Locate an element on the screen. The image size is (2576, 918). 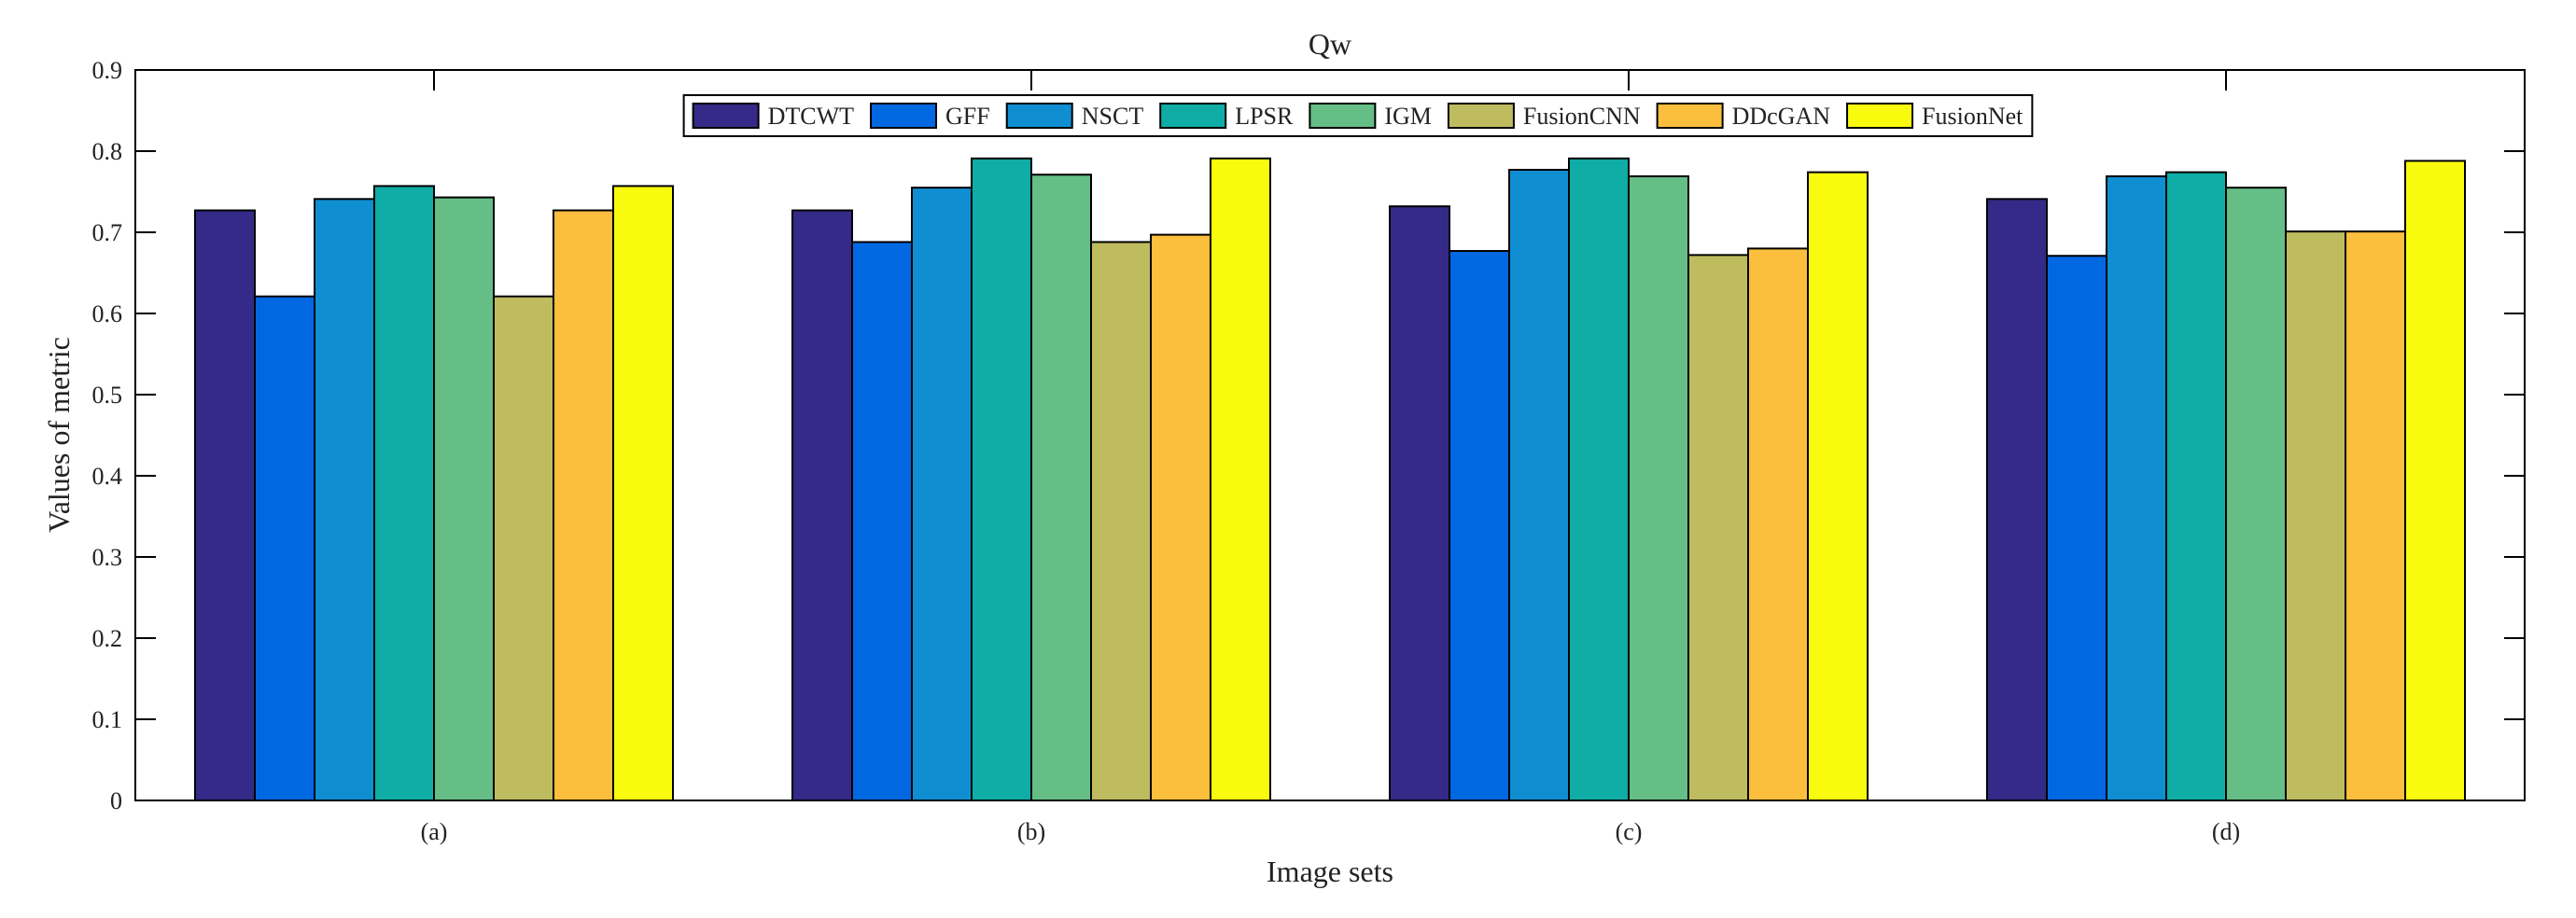
y-axis-label: Values of metric is located at coordinates (59, 435).